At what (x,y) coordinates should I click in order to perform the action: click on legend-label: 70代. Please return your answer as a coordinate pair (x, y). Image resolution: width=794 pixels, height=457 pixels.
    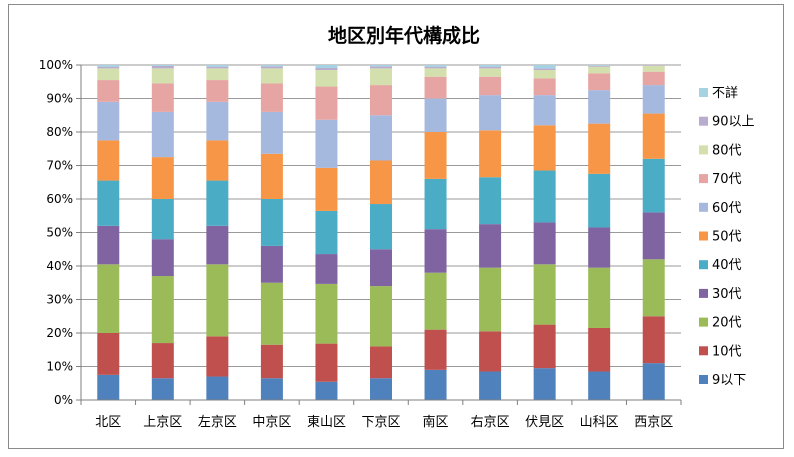
    Looking at the image, I should click on (727, 179).